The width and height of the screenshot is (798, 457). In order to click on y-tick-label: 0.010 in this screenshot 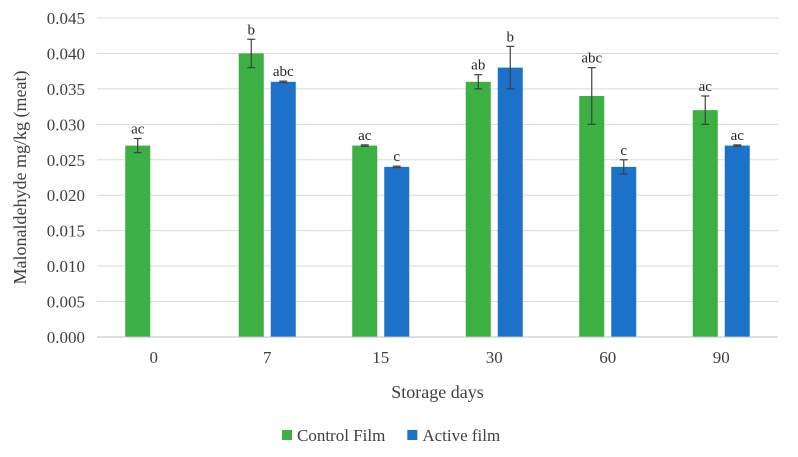, I will do `click(66, 266)`.